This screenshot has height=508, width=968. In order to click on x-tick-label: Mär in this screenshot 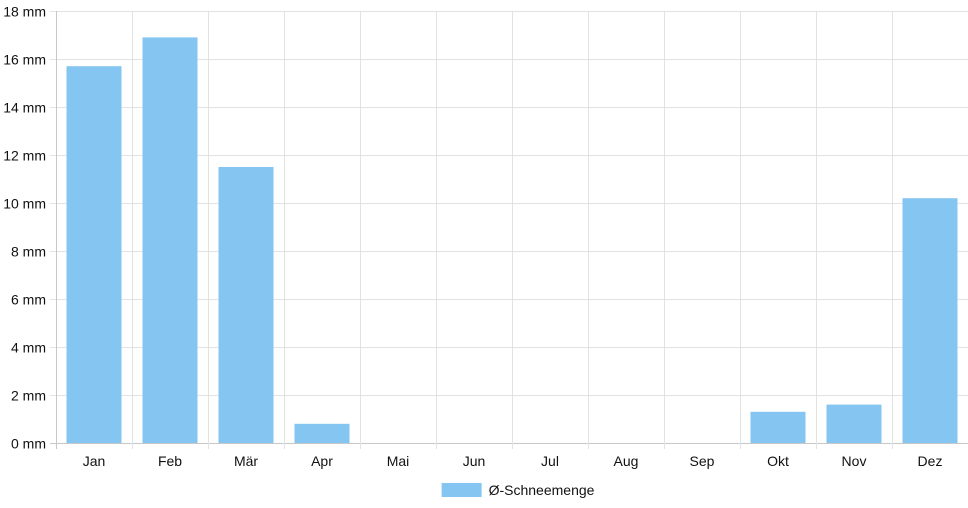, I will do `click(246, 461)`.